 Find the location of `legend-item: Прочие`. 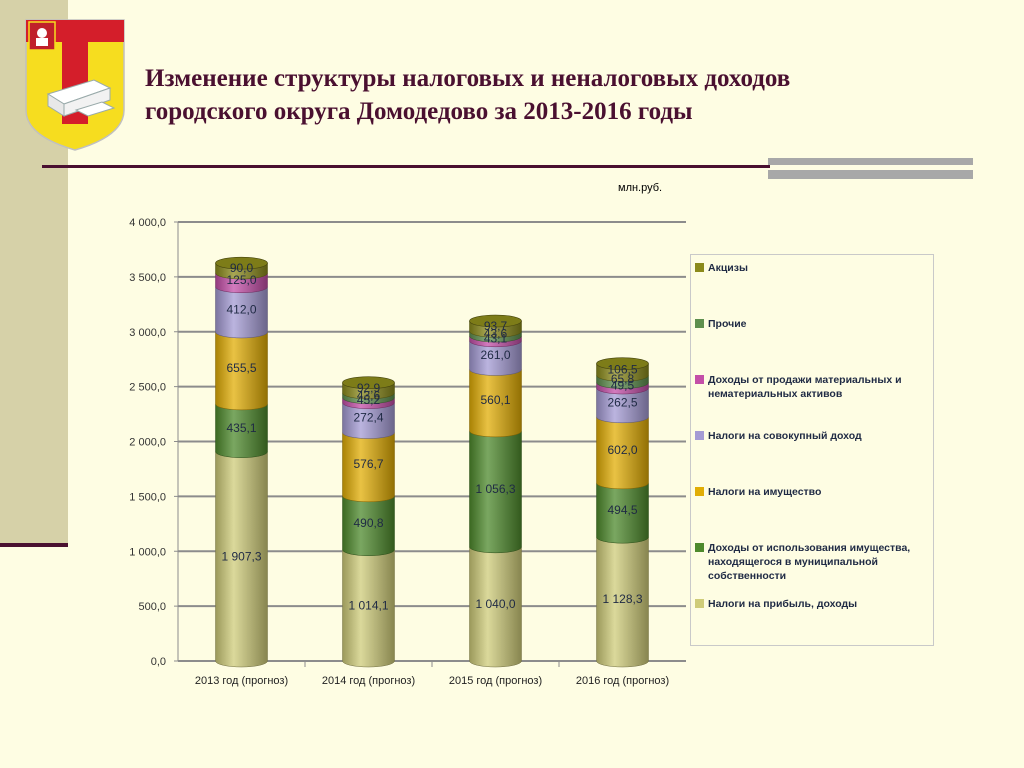

legend-item: Прочие is located at coordinates (813, 324).